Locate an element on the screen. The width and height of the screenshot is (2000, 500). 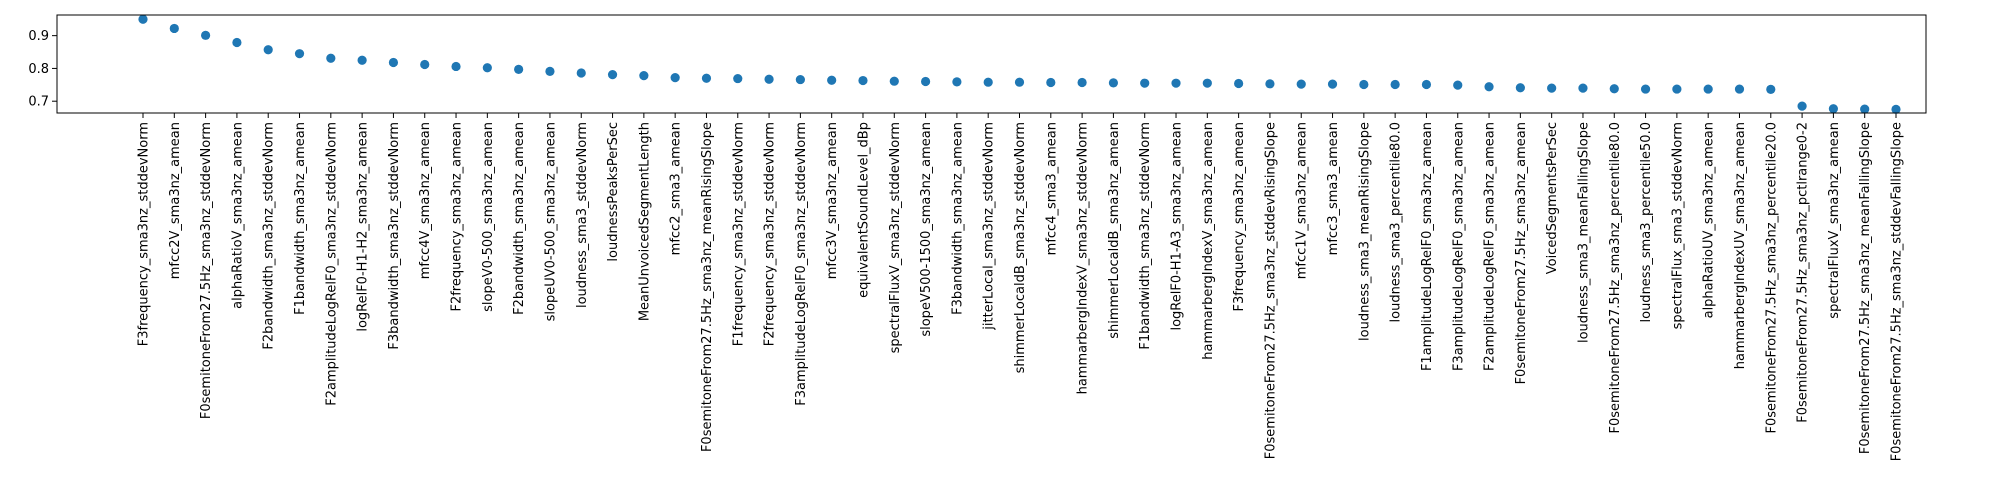
x-category-label: hammarbergIndexUV_sma3nz_amean is located at coordinates (1740, 245).